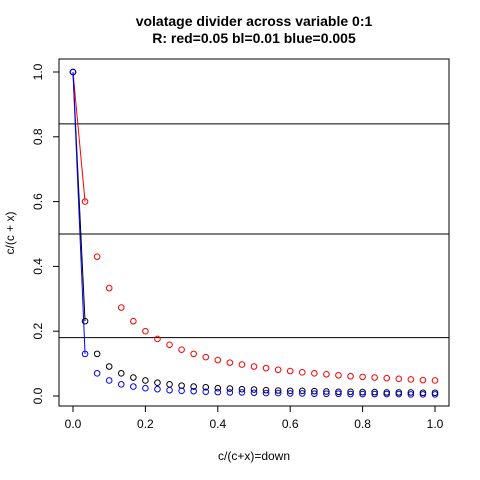 Image resolution: width=480 pixels, height=480 pixels. Describe the element at coordinates (79, 136) in the screenshot. I see `series-0-line` at that location.